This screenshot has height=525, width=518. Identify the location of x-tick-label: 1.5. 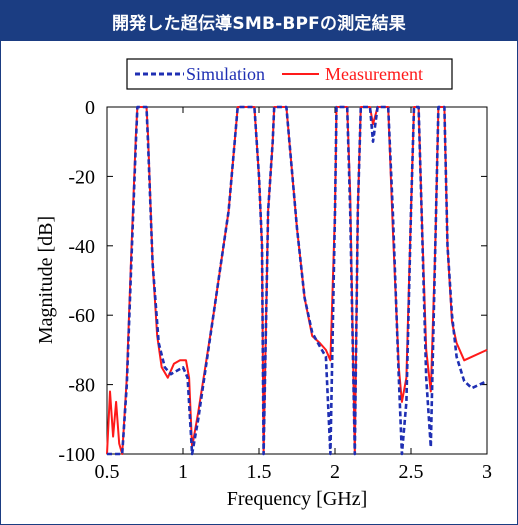
(259, 472).